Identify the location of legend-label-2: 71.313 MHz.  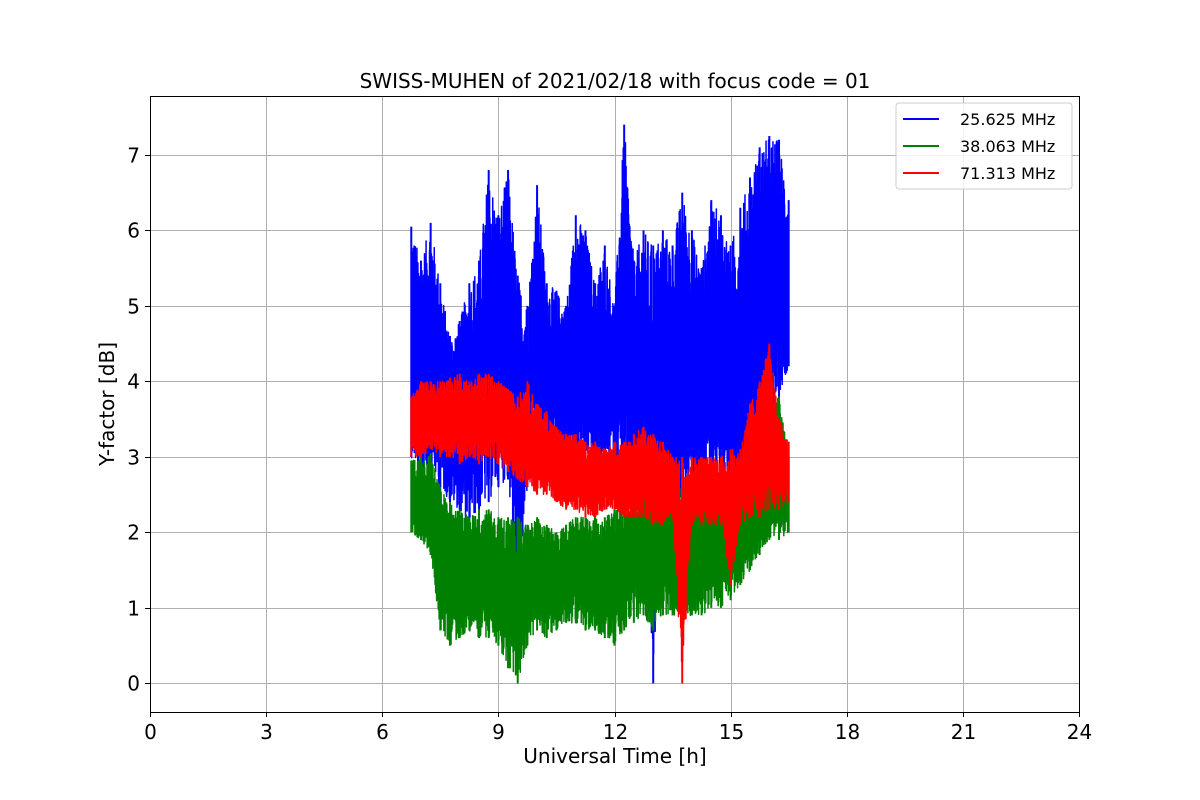
(1007, 173).